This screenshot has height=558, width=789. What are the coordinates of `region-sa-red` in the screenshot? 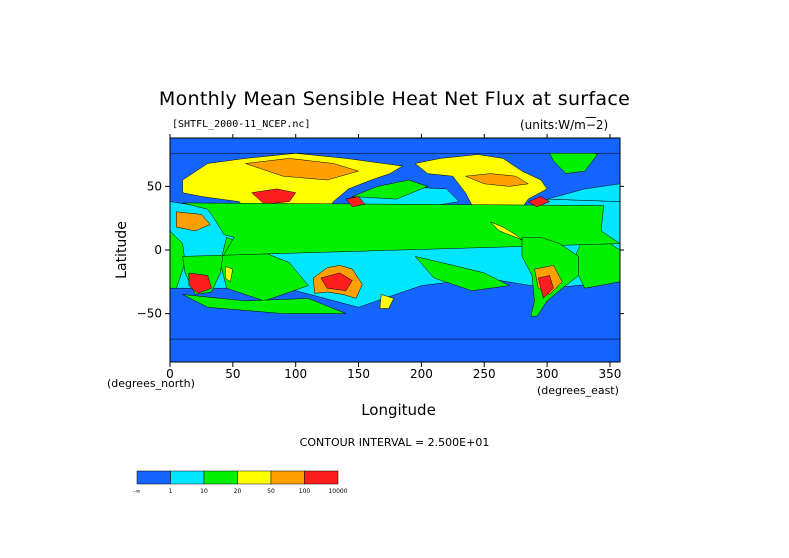 It's located at (545, 287).